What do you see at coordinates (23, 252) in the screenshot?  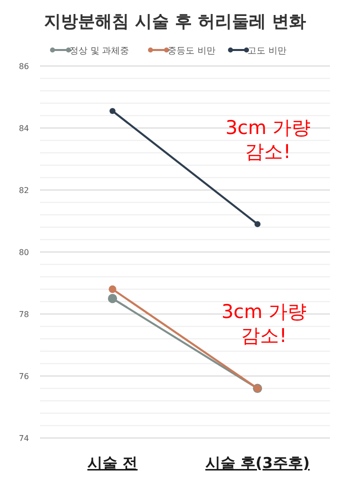 I see `y-tick-label: 80` at bounding box center [23, 252].